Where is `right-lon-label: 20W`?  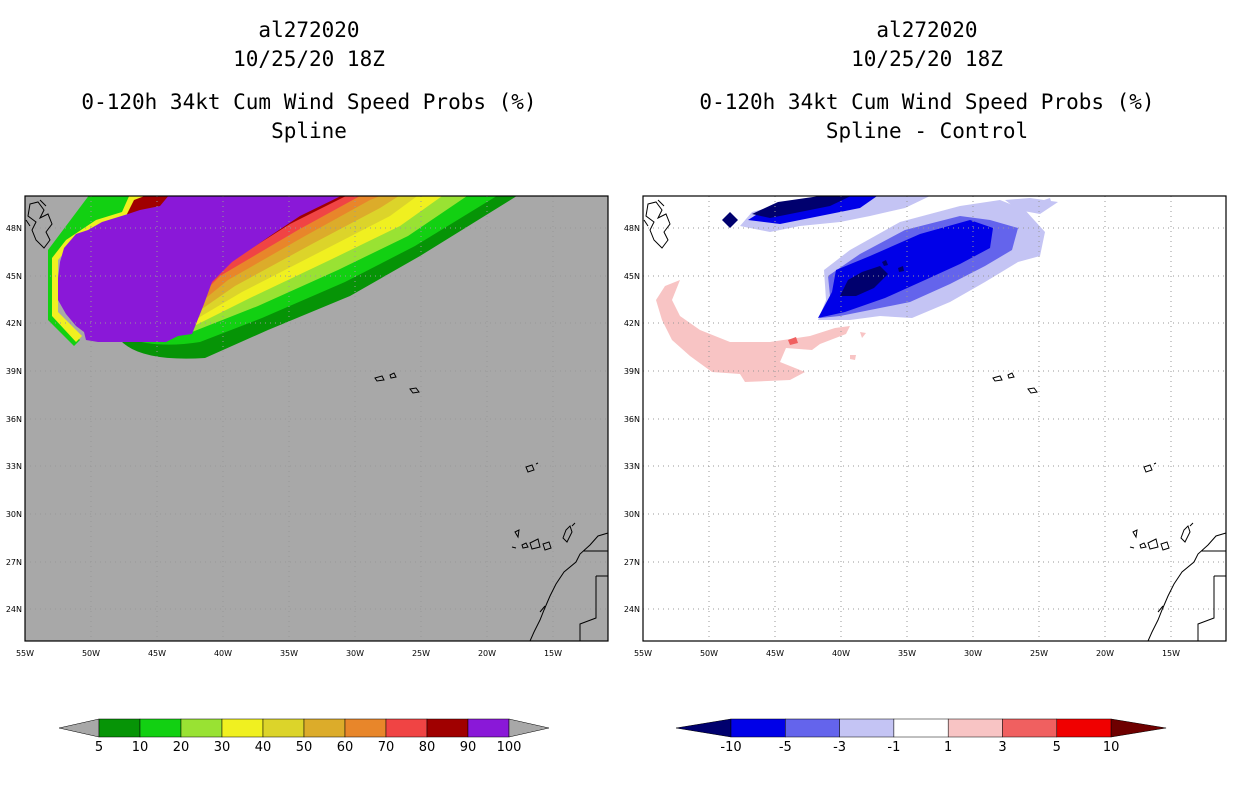
right-lon-label: 20W is located at coordinates (1105, 653).